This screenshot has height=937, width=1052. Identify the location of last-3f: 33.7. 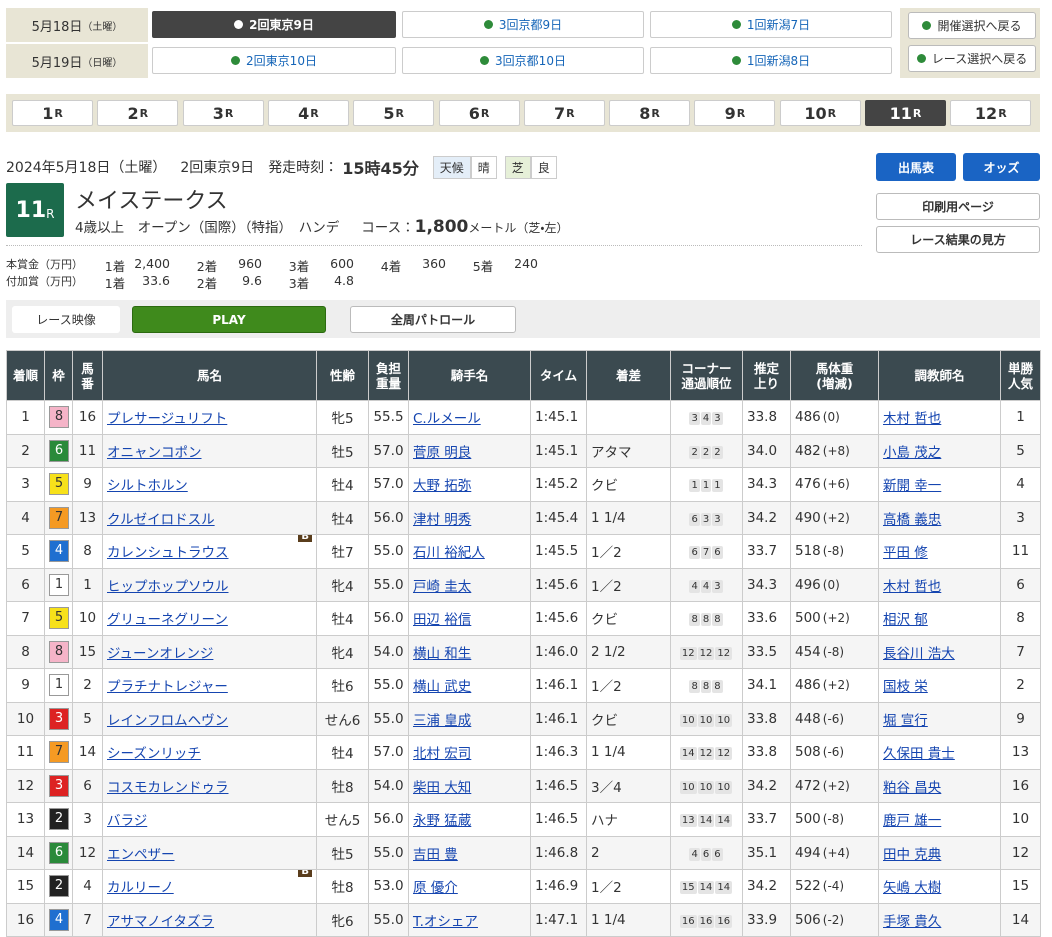
(766, 819).